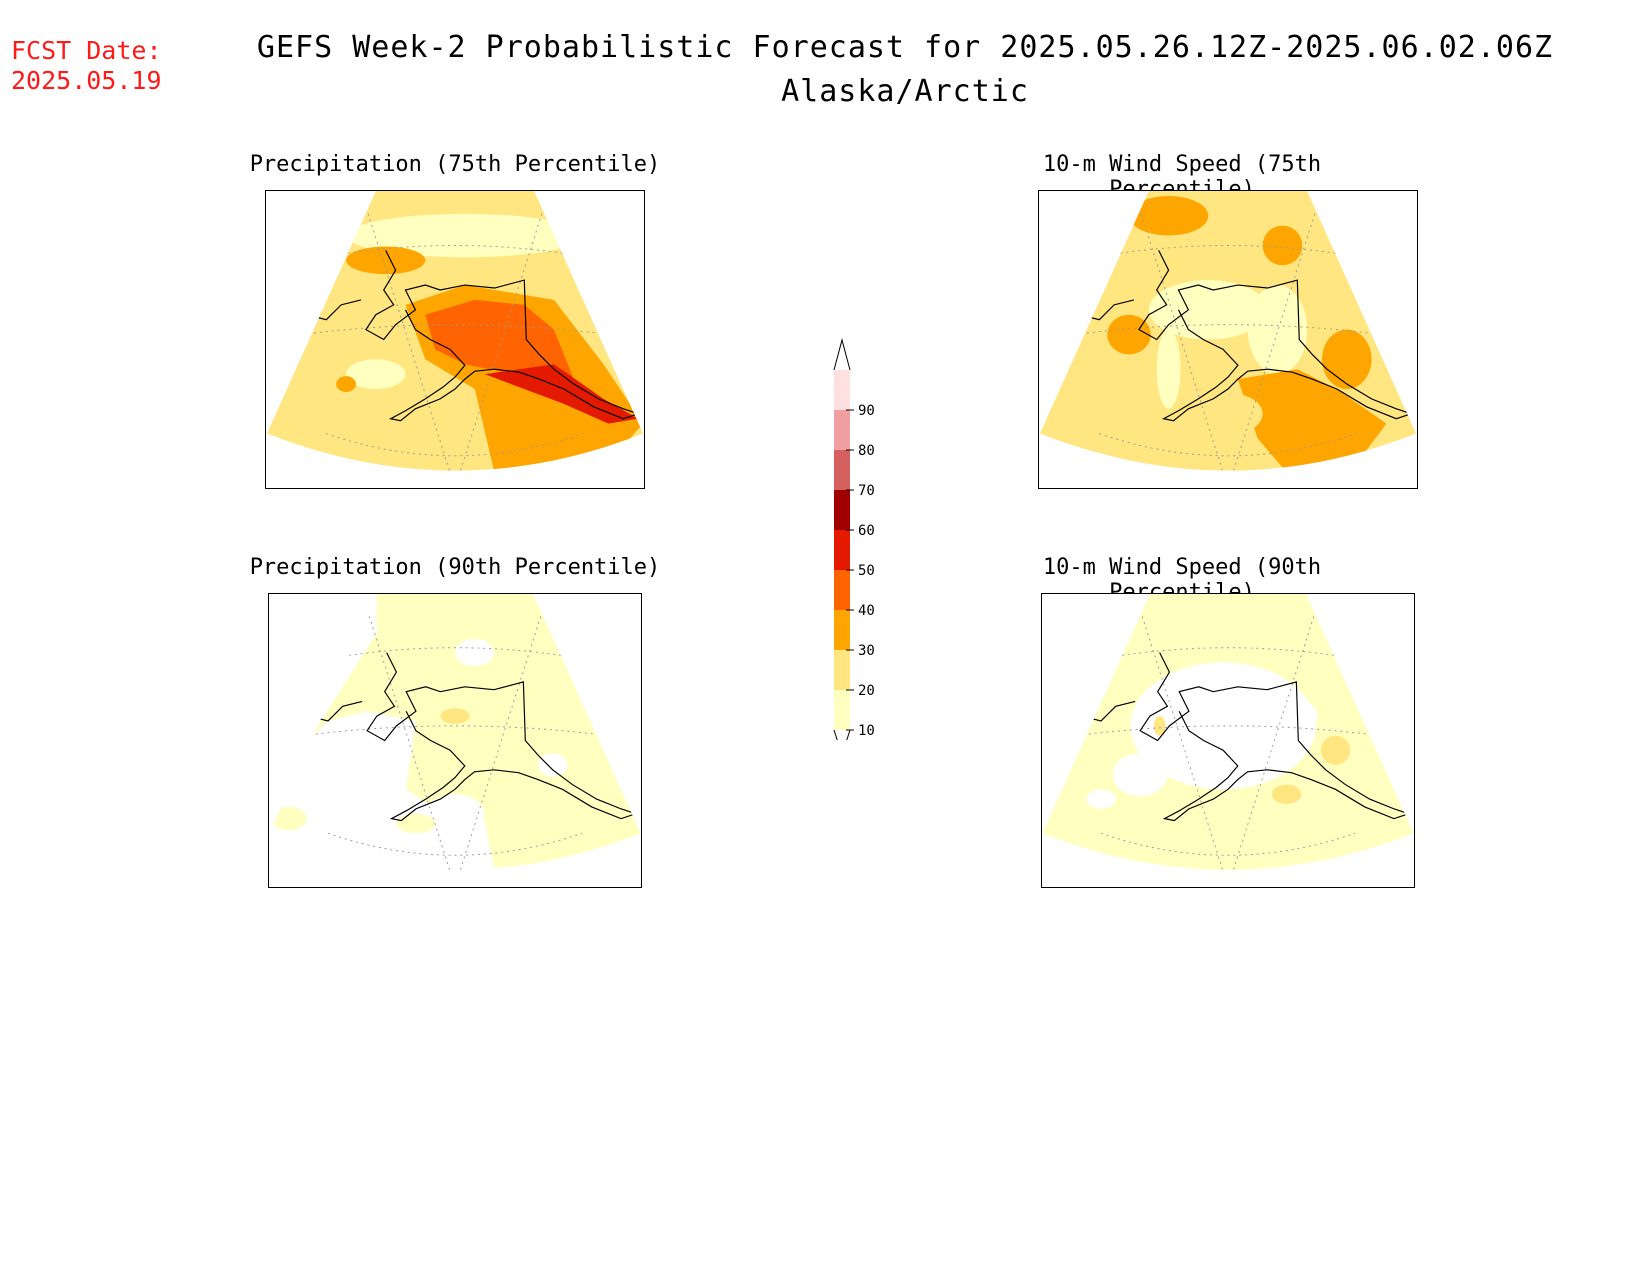  What do you see at coordinates (1182, 177) in the screenshot?
I see `panel-title-wind75: 10-m Wind Speed (75th Percentile)` at bounding box center [1182, 177].